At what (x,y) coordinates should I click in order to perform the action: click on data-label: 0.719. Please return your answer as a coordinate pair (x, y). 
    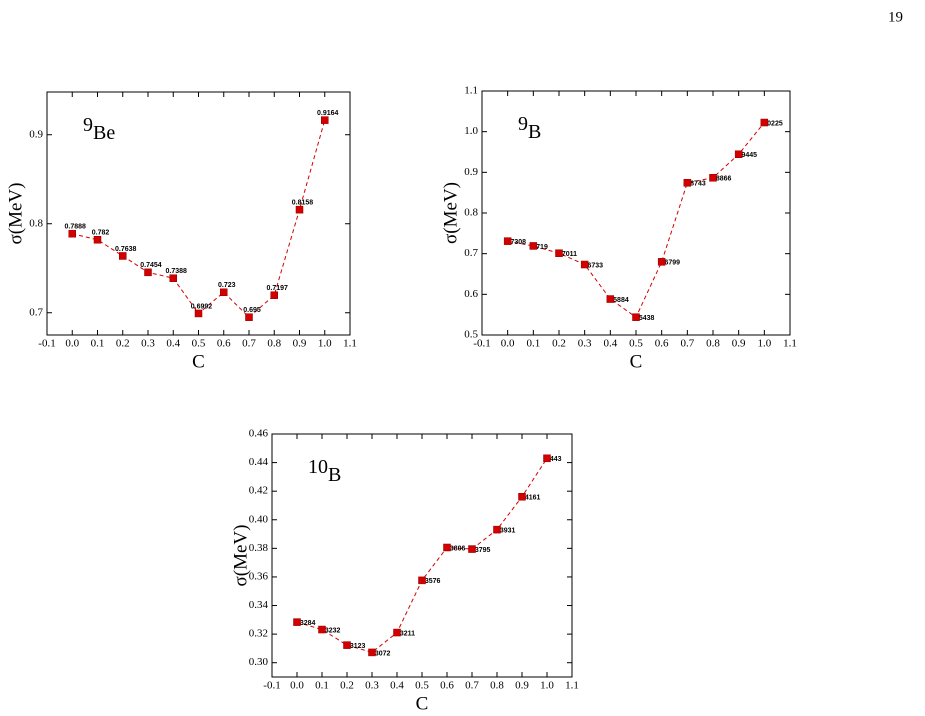
    Looking at the image, I should click on (539, 247).